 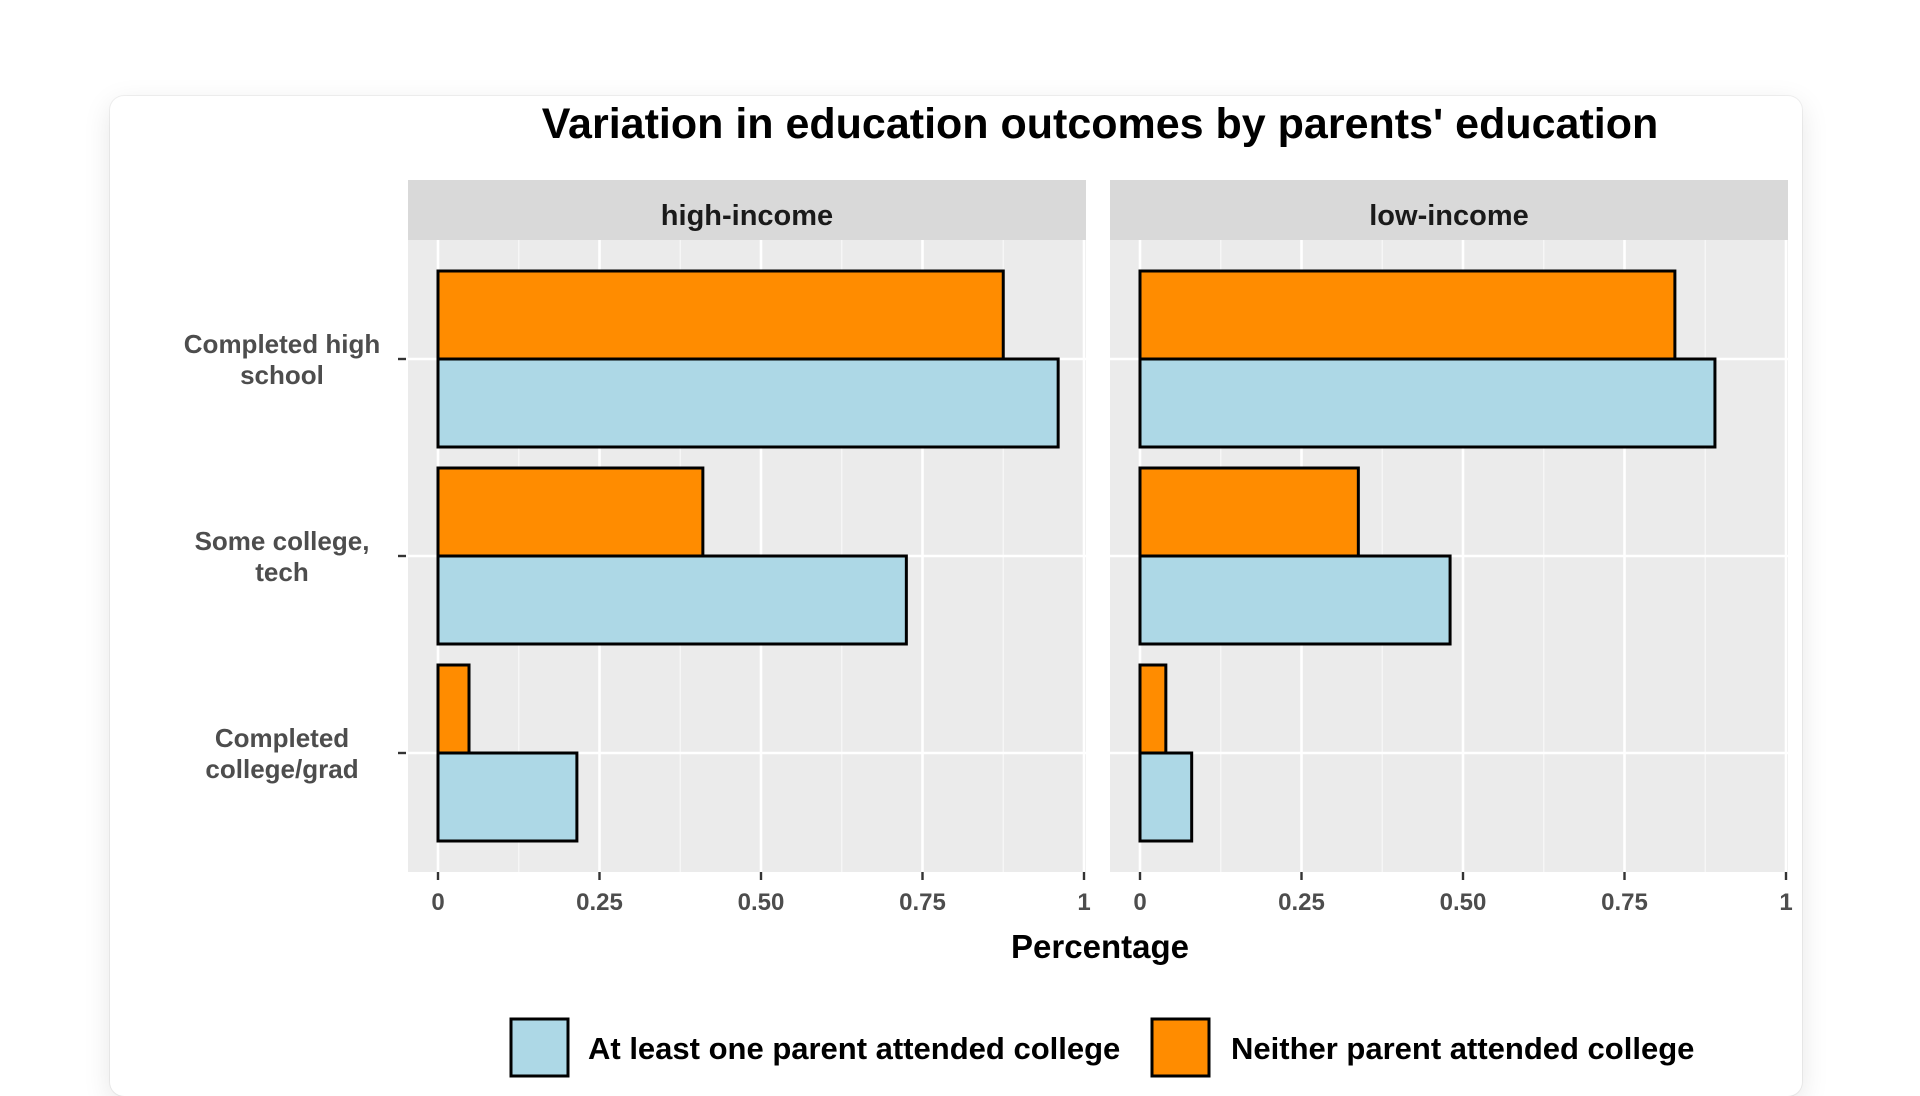 I want to click on category-label: college/grad, so click(x=281, y=769).